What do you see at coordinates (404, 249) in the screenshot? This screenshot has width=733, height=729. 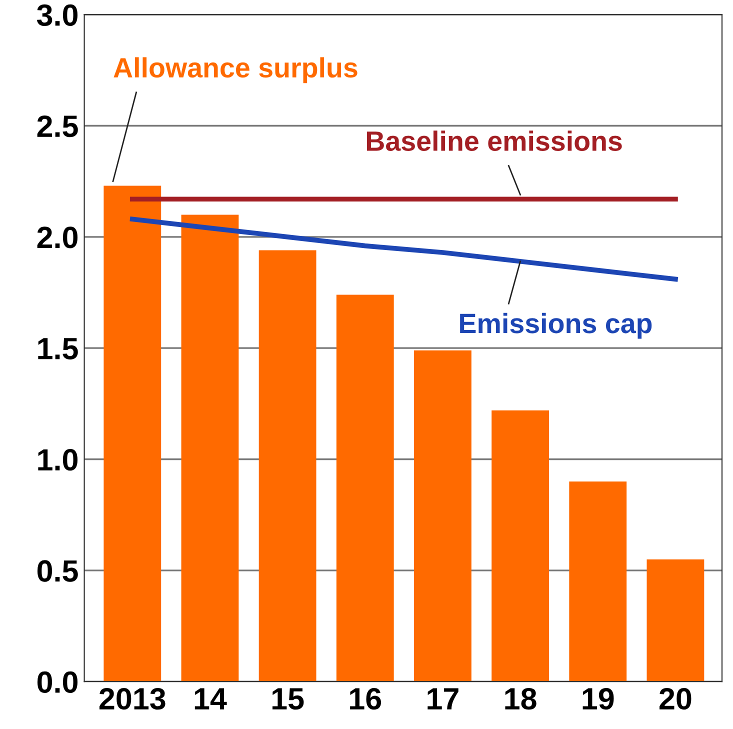 I see `line-series` at bounding box center [404, 249].